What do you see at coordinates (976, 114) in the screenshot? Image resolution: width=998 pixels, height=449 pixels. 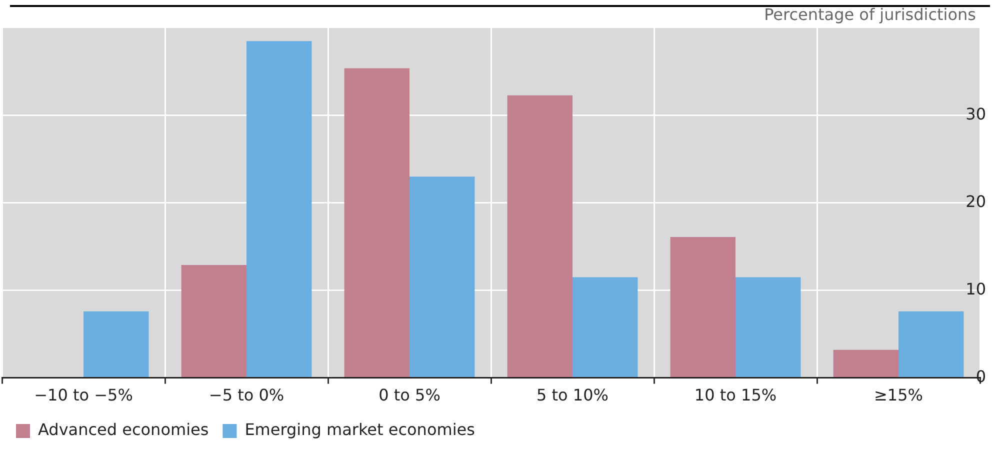 I see `y-tick-label: 30` at bounding box center [976, 114].